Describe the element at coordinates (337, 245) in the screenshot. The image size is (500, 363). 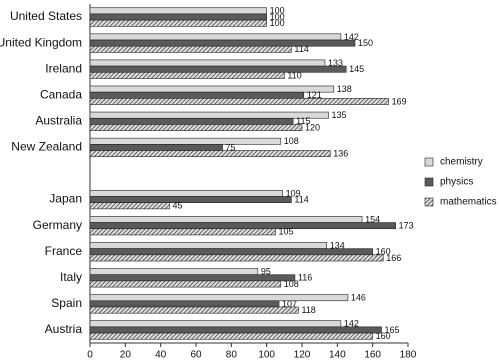
I see `value-label: 134` at that location.